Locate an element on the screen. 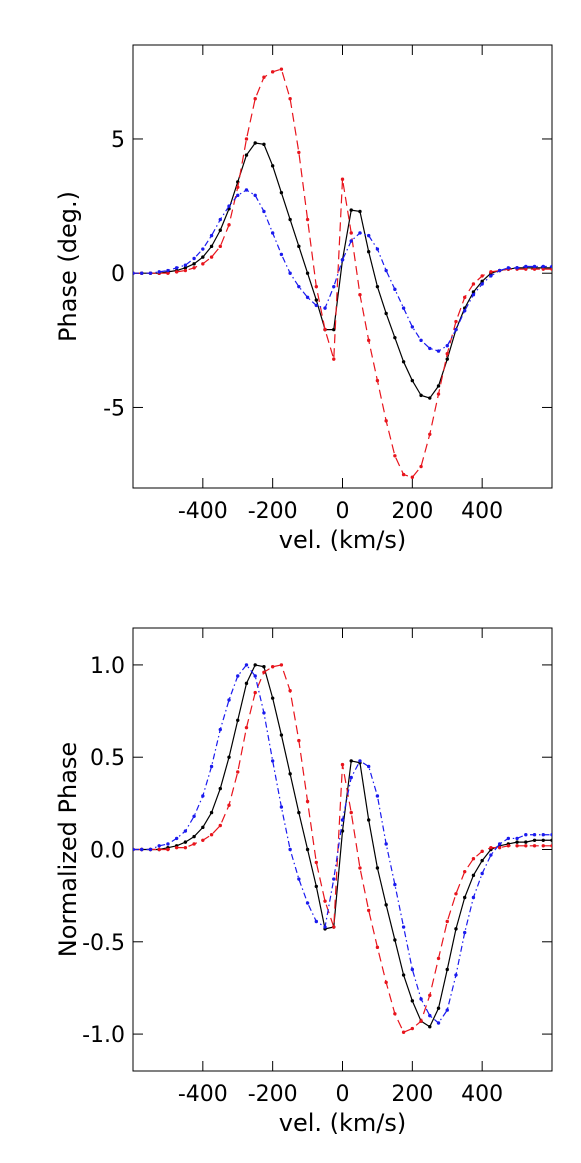 This screenshot has width=581, height=1163. y-tick-label: -5 is located at coordinates (114, 408).